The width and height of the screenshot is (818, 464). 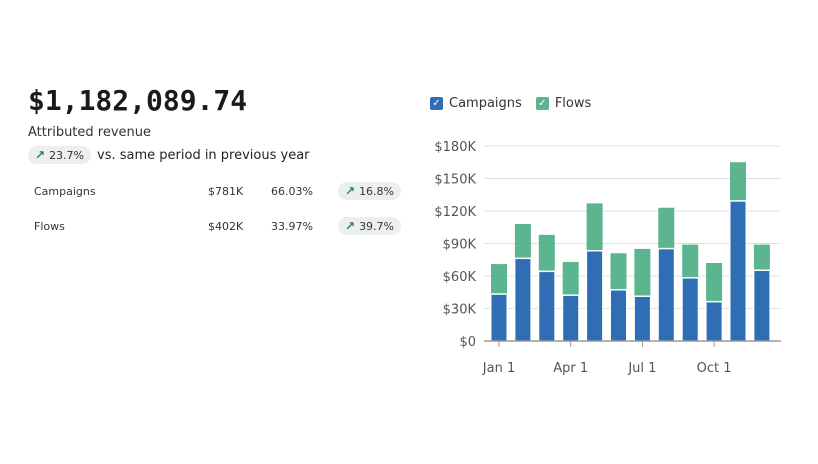 What do you see at coordinates (476, 103) in the screenshot?
I see `legend-campaigns: ✓ Campaigns` at bounding box center [476, 103].